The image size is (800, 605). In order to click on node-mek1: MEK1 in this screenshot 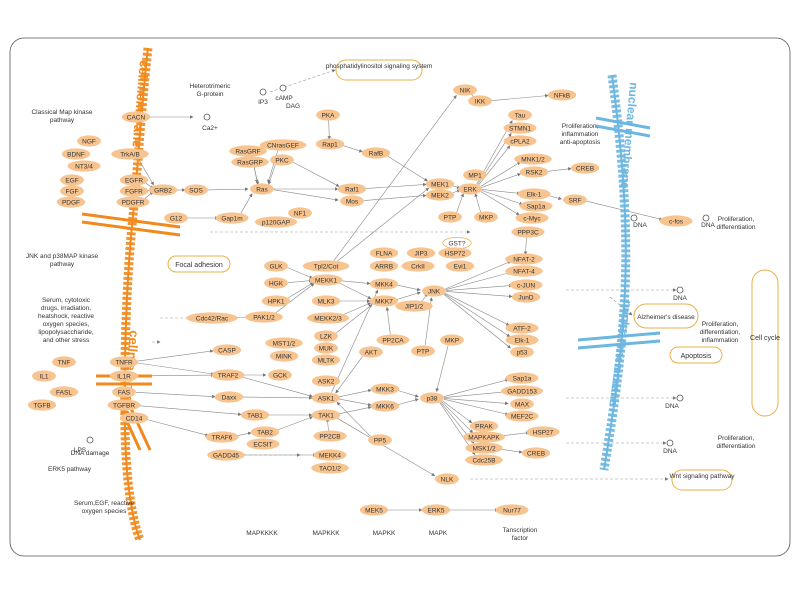, I will do `click(440, 184)`.